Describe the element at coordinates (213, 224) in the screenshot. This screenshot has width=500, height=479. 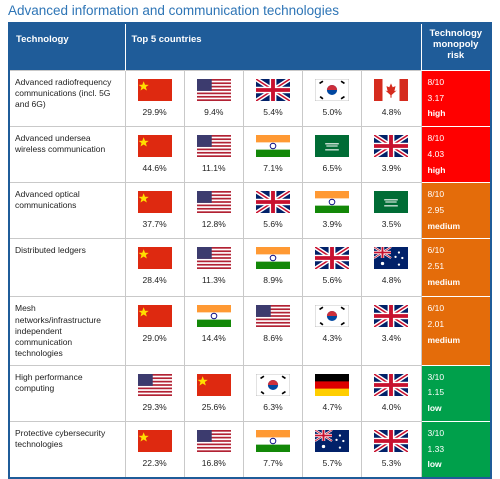
I see `share: 12.8%` at that location.